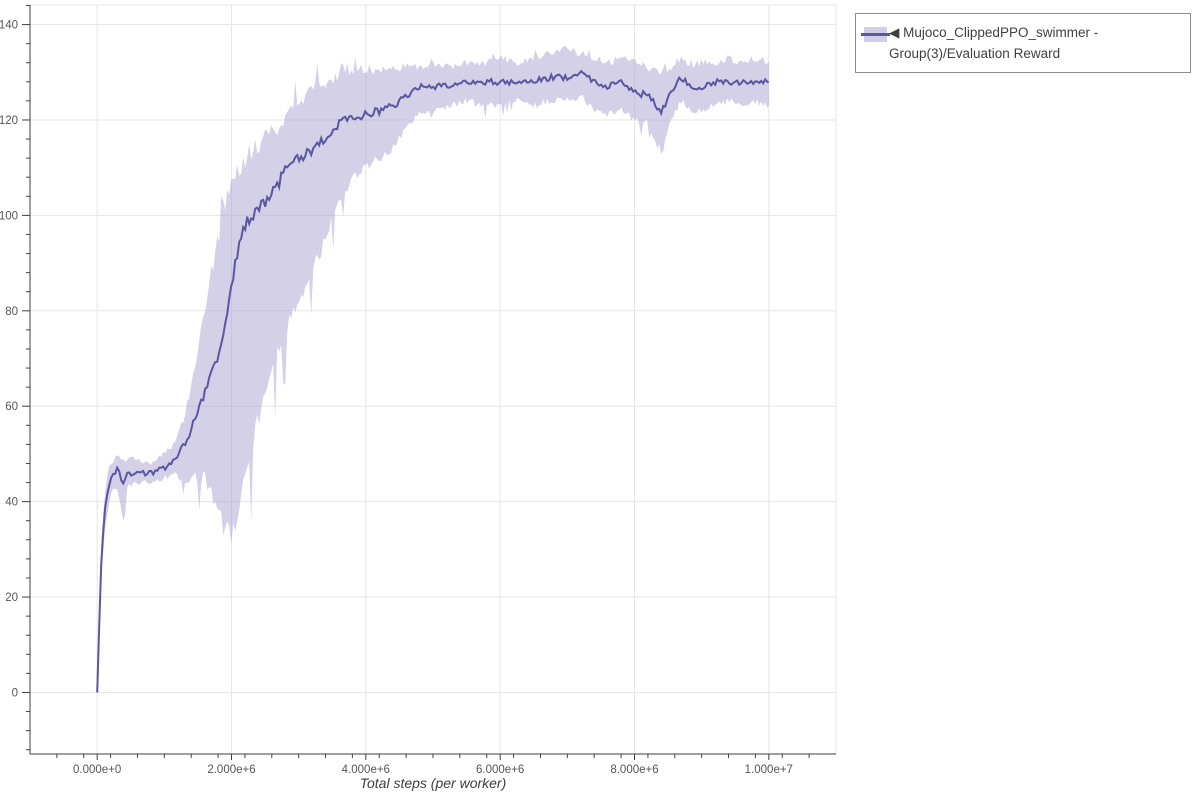  What do you see at coordinates (9, 216) in the screenshot?
I see `svg-text: 100` at bounding box center [9, 216].